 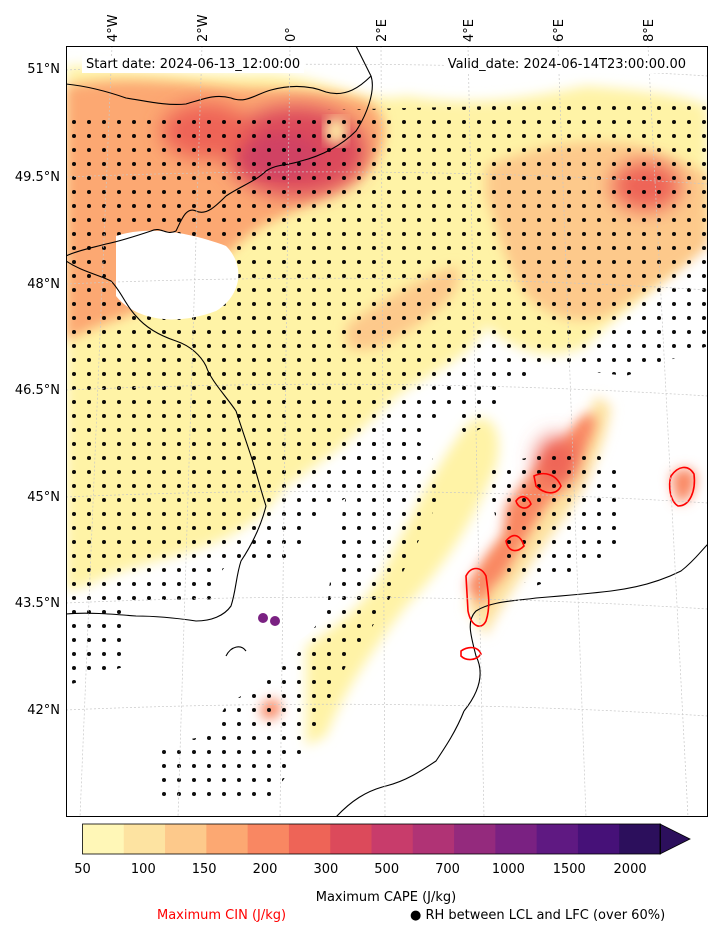 I want to click on colorbar-frame, so click(x=371, y=839).